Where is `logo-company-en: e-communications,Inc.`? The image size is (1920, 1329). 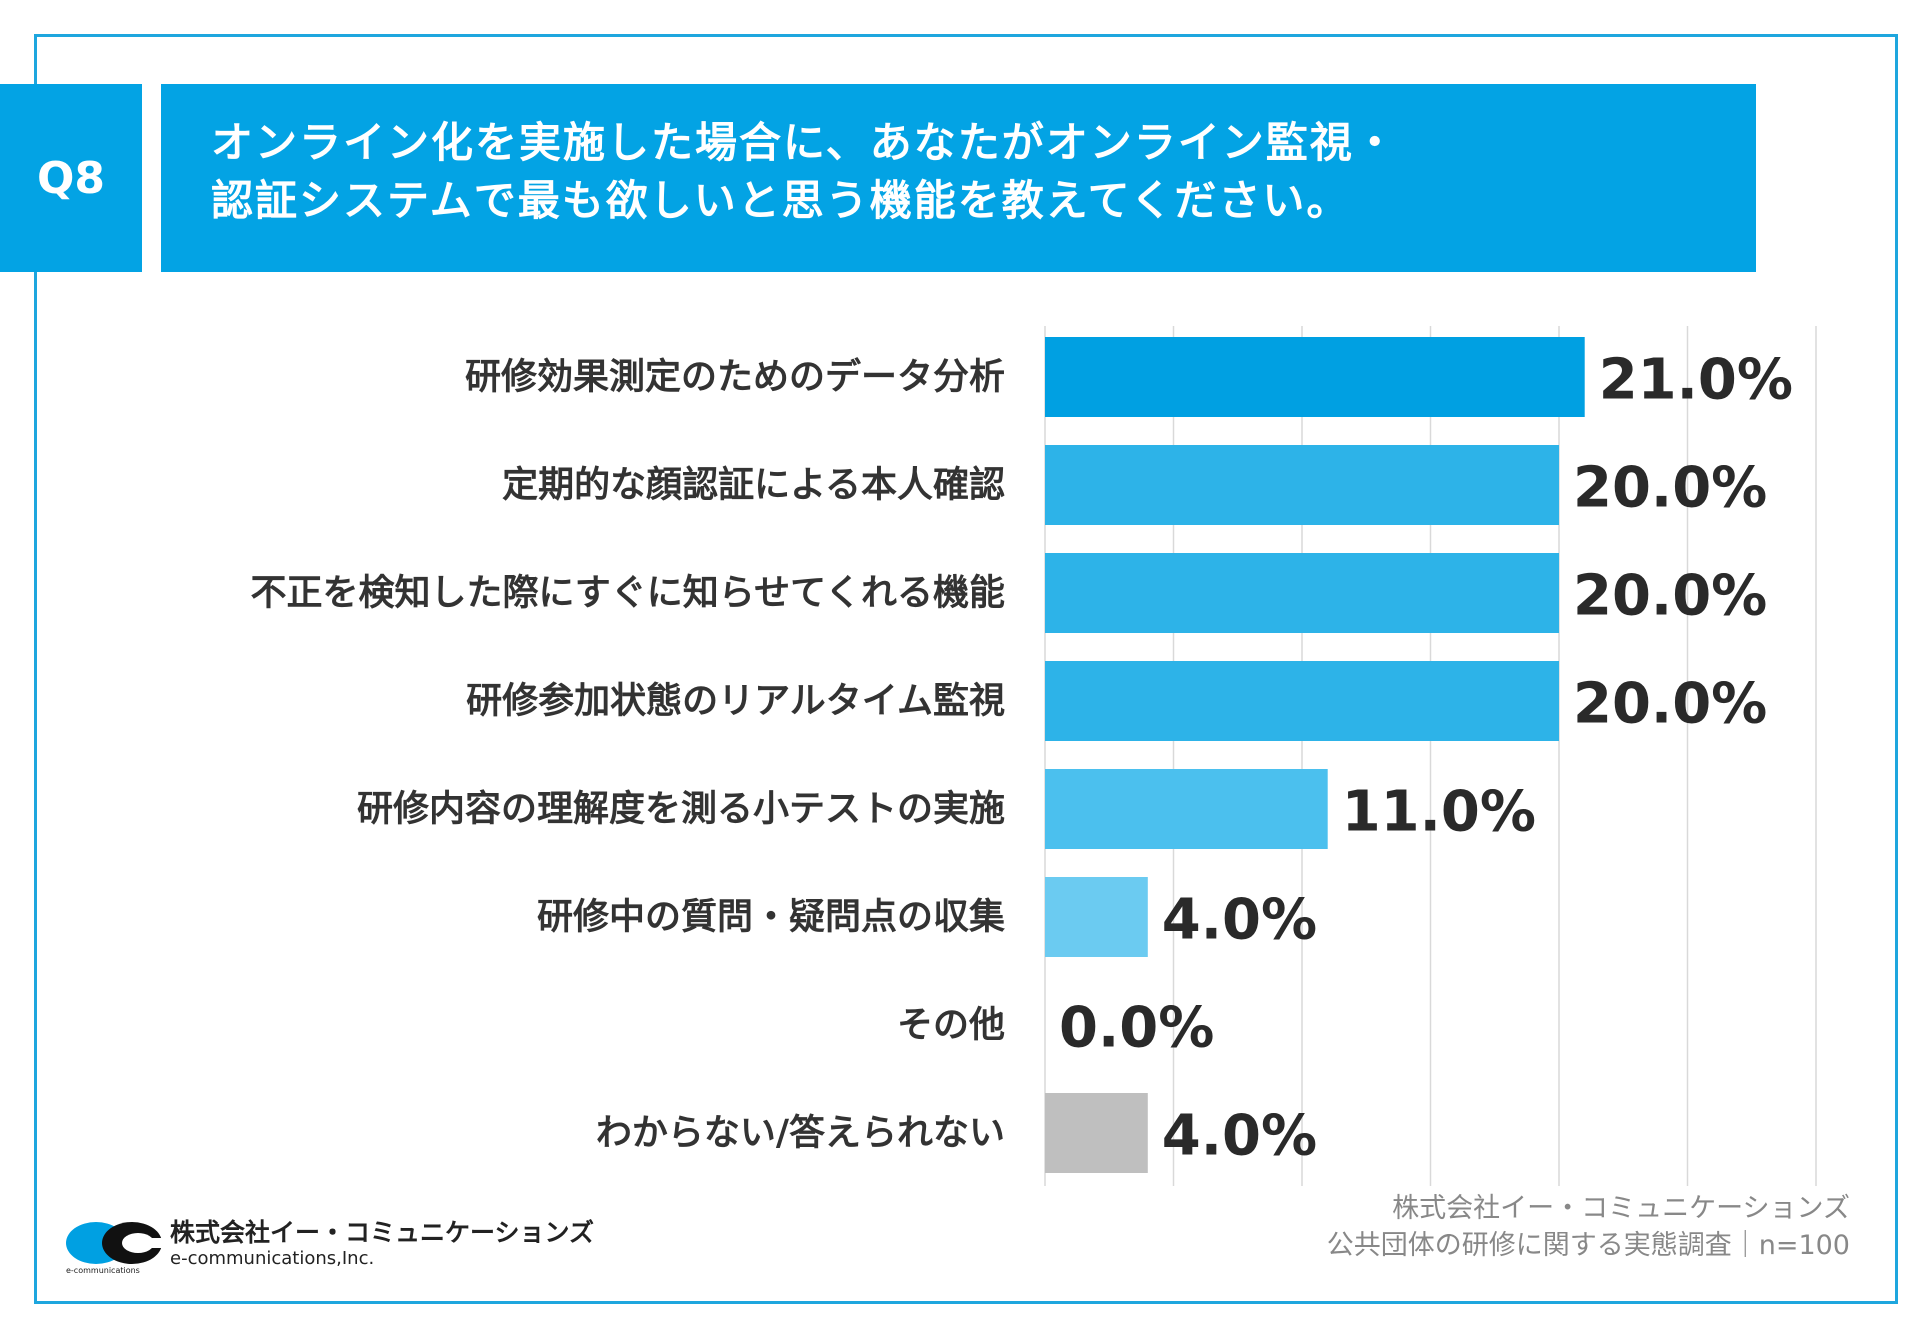 logo-company-en: e-communications,Inc. is located at coordinates (272, 1258).